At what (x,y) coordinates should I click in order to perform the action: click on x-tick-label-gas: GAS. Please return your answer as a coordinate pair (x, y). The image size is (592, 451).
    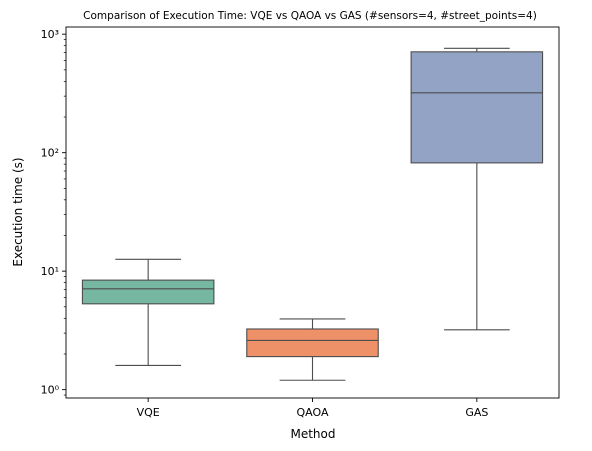
    Looking at the image, I should click on (476, 412).